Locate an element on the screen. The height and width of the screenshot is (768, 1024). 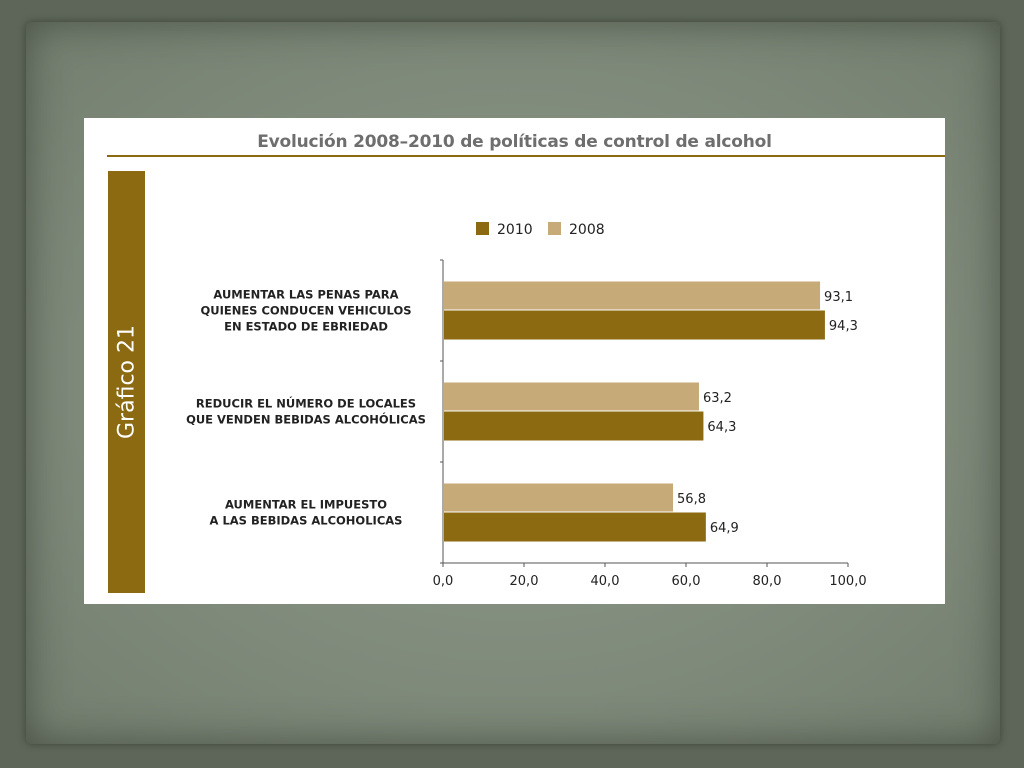
legend-label-2010: 2010 is located at coordinates (515, 230).